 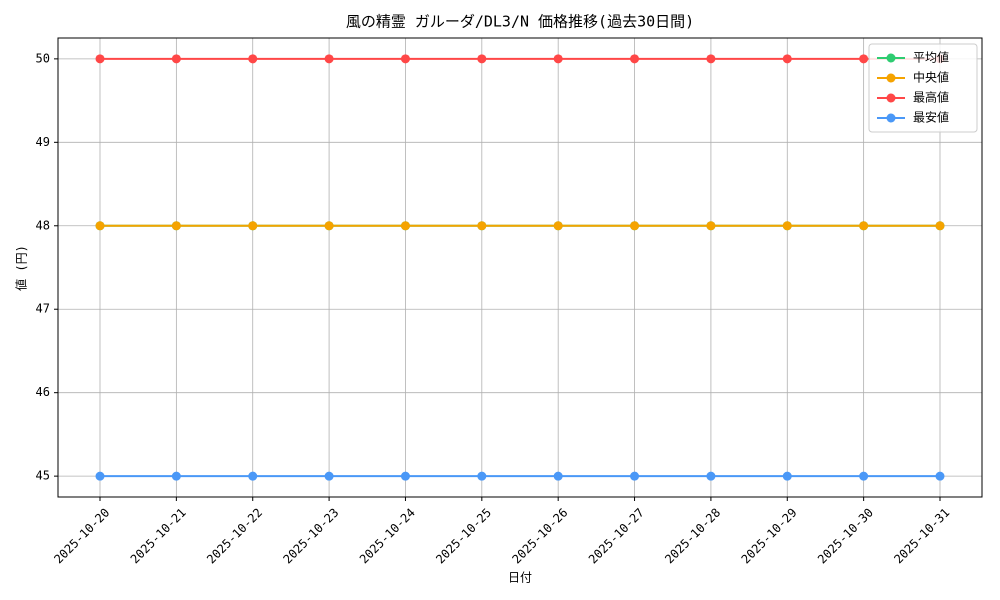 What do you see at coordinates (43, 225) in the screenshot?
I see `y-tick-label: 48` at bounding box center [43, 225].